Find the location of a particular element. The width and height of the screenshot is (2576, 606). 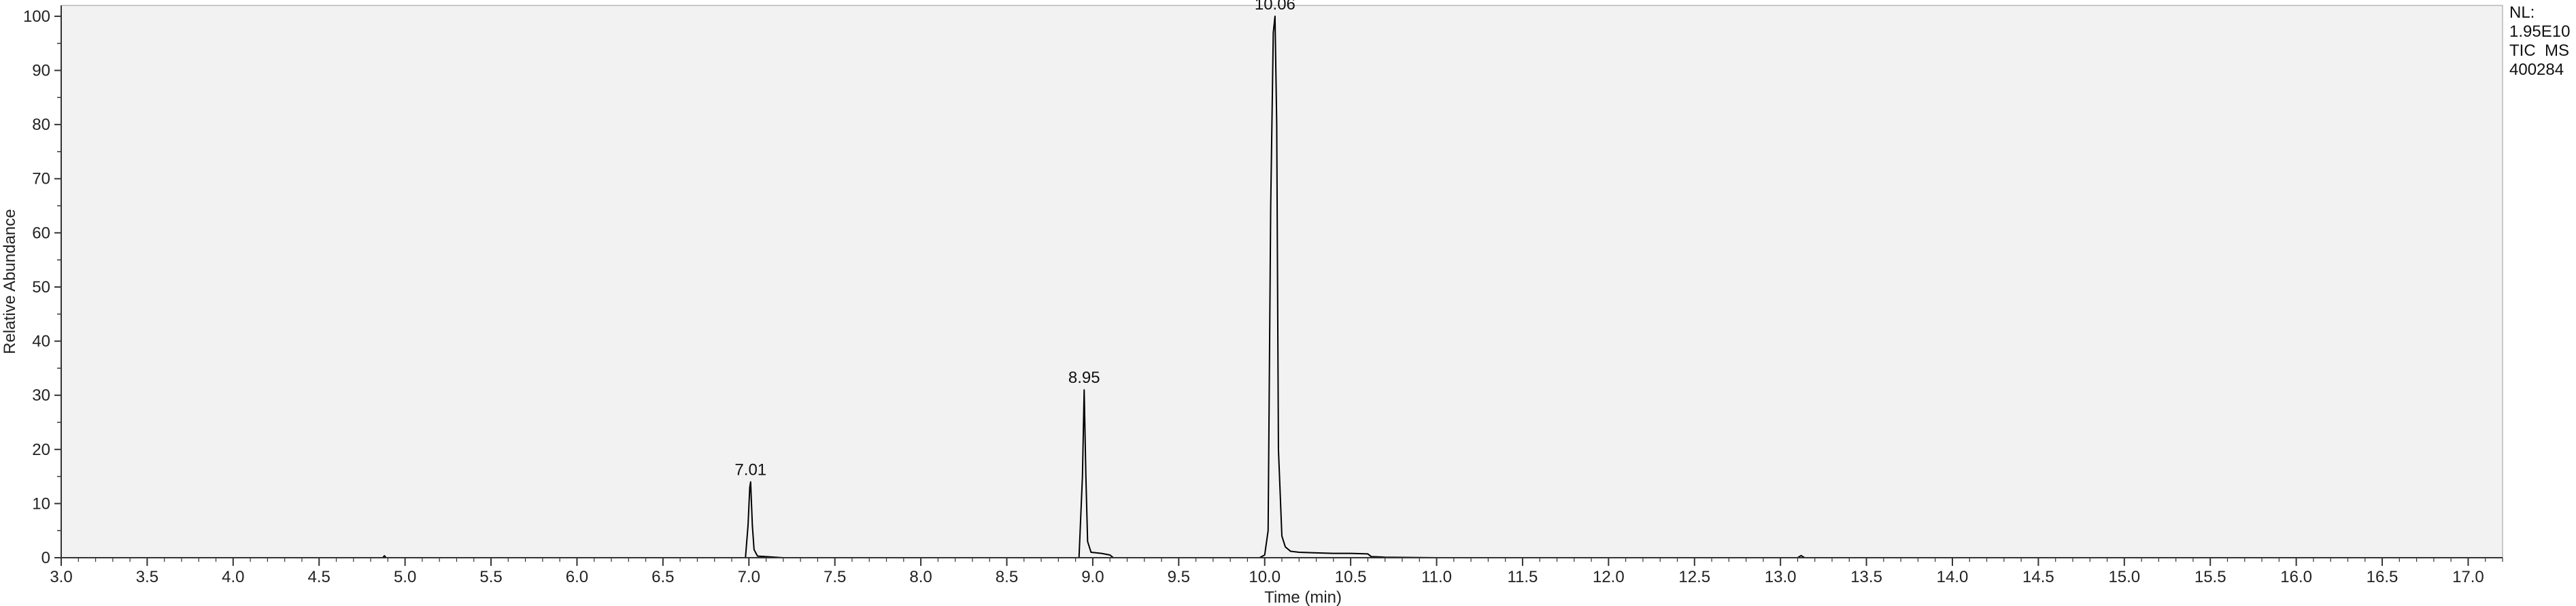

x-tick-label: 3.5 is located at coordinates (147, 577).